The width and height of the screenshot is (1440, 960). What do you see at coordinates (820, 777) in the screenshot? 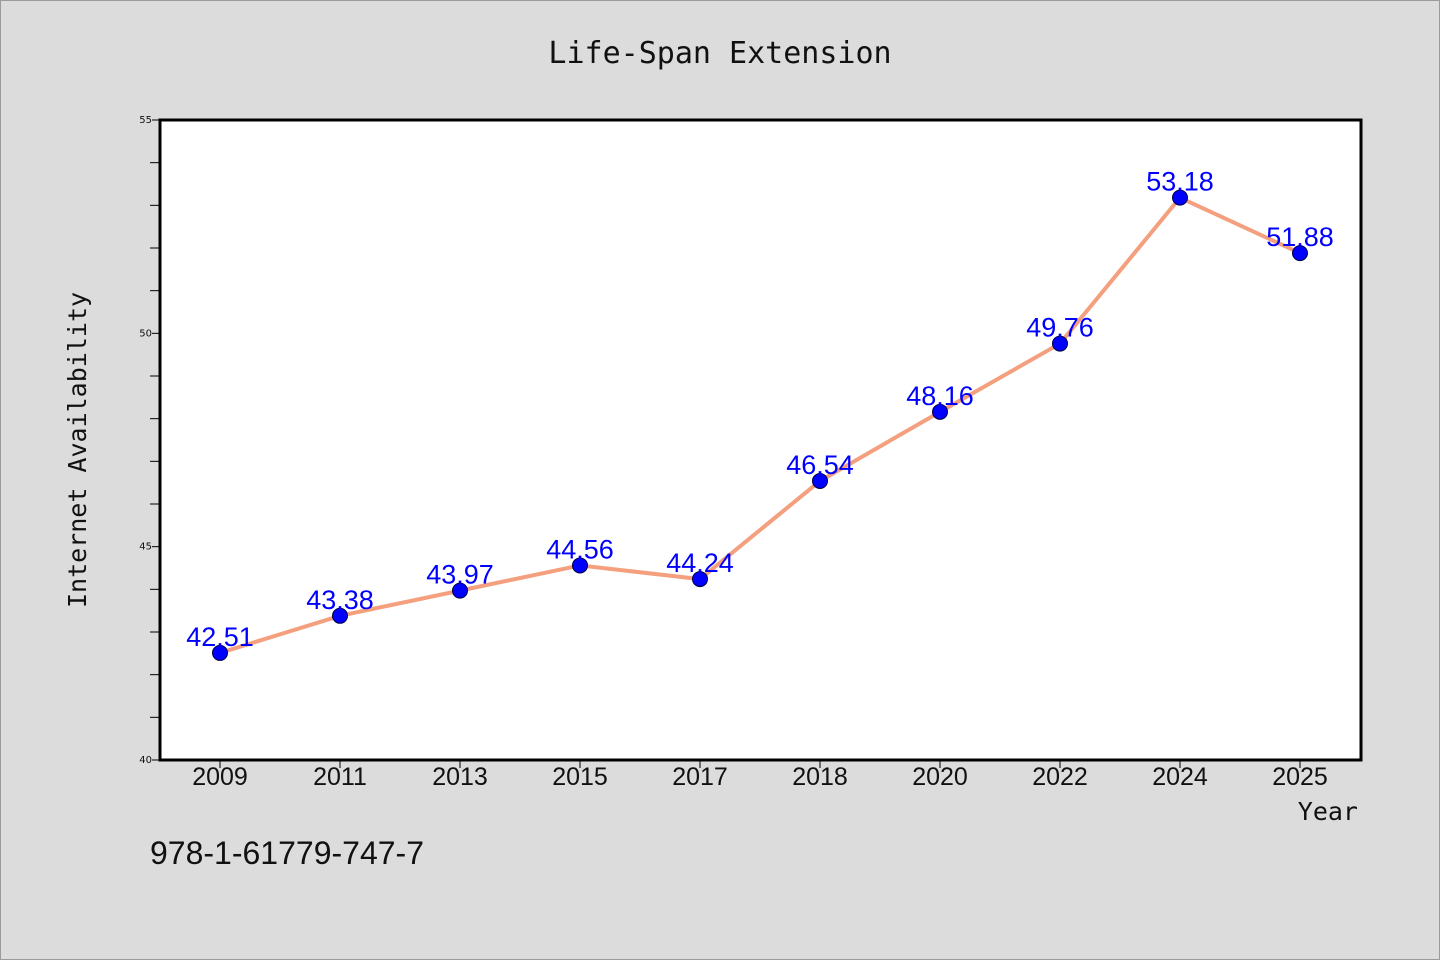
I see `x-tick-label: 2018` at bounding box center [820, 777].